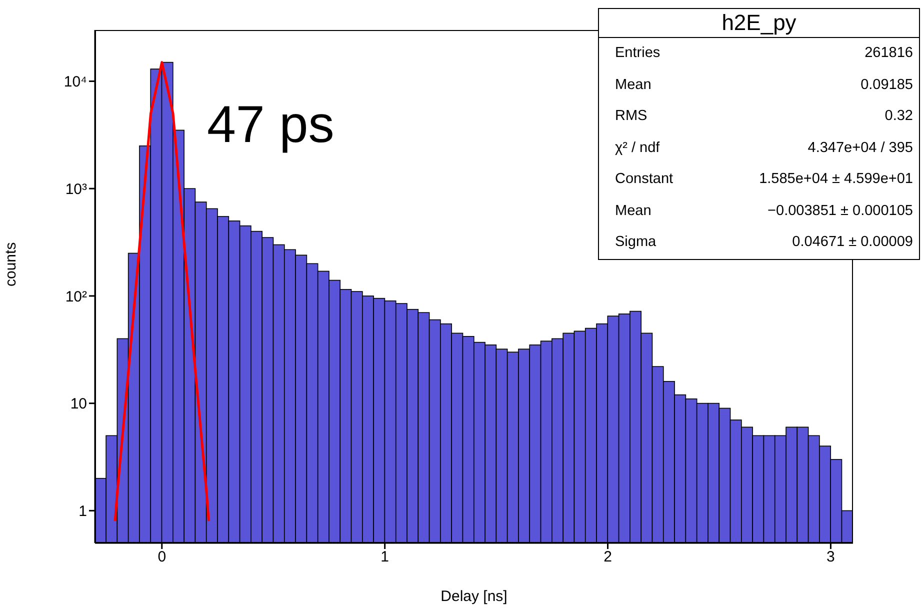 The image size is (922, 608). I want to click on annotation: Entries, so click(637, 53).